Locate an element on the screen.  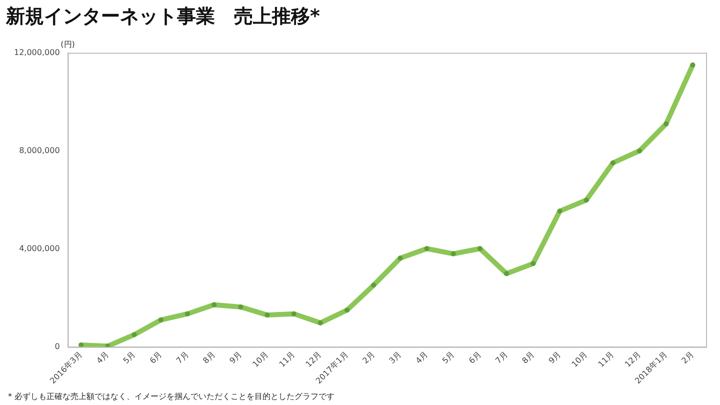
y-tick-label: 12,000,000 is located at coordinates (37, 52).